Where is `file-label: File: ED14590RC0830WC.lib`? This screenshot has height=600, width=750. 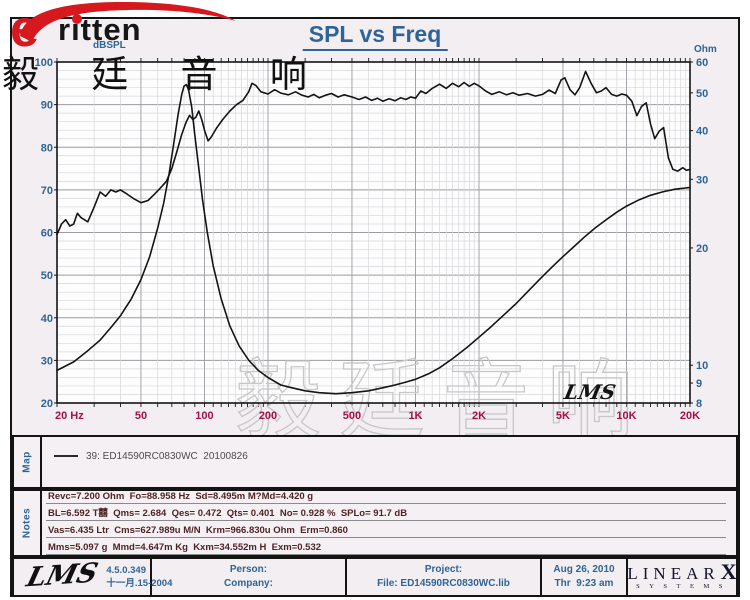 file-label: File: ED14590RC0830WC.lib is located at coordinates (443, 583).